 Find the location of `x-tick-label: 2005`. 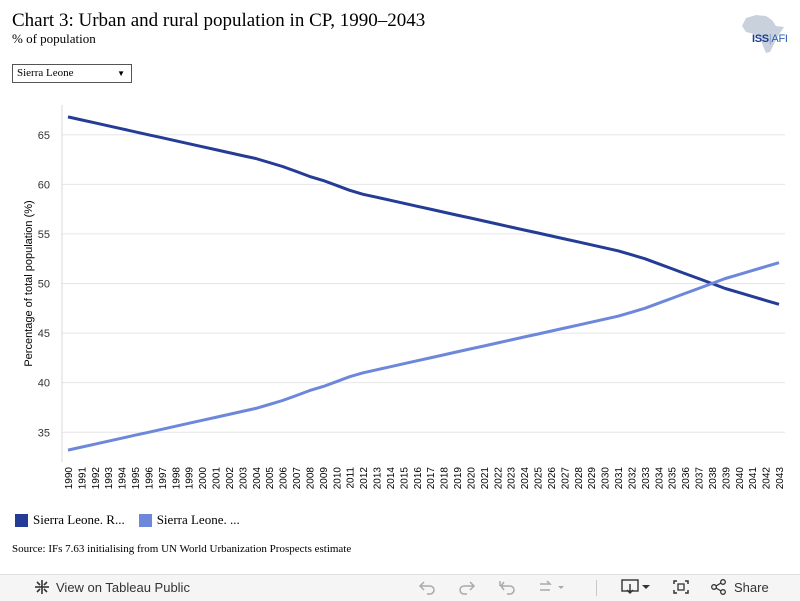

x-tick-label: 2005 is located at coordinates (270, 478).